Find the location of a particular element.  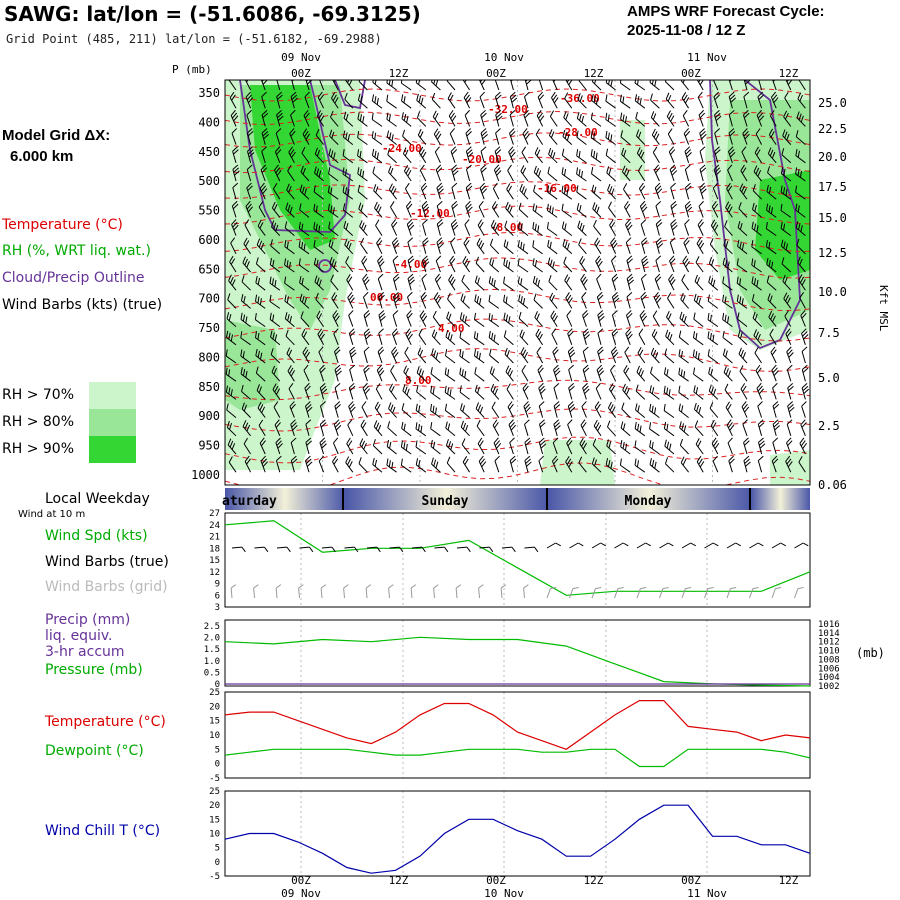

isotherm-label: -12.00 is located at coordinates (430, 213).